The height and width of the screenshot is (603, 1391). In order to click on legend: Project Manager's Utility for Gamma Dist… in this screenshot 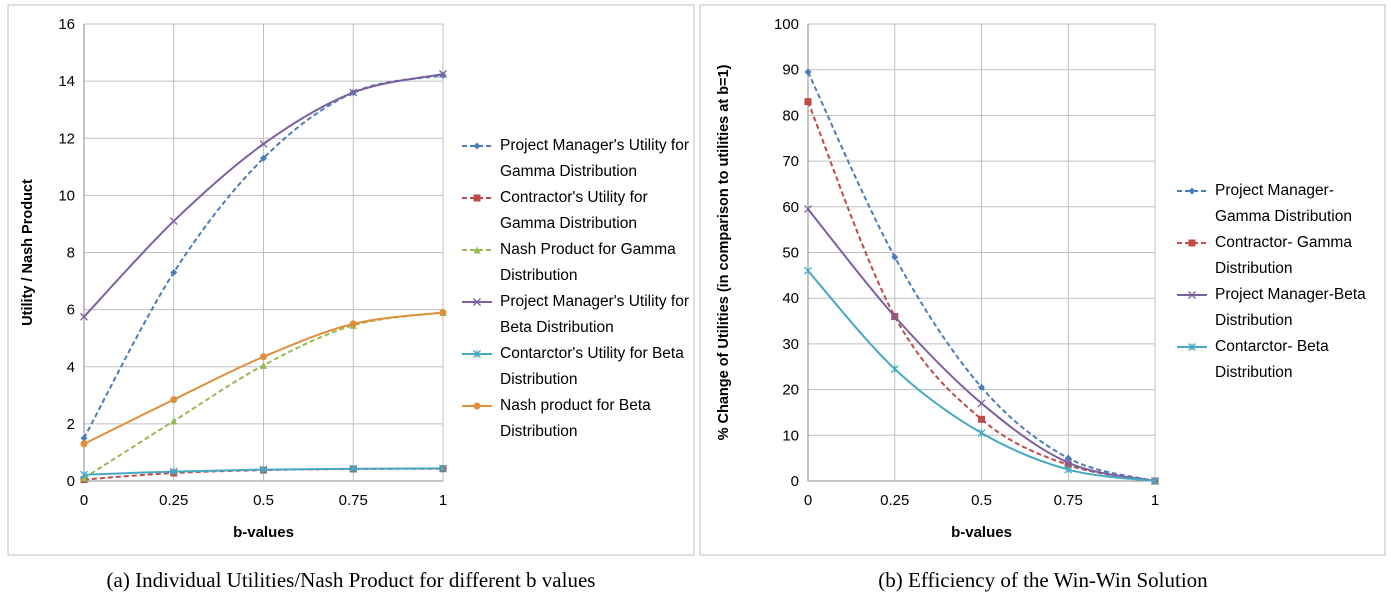, I will do `click(579, 289)`.